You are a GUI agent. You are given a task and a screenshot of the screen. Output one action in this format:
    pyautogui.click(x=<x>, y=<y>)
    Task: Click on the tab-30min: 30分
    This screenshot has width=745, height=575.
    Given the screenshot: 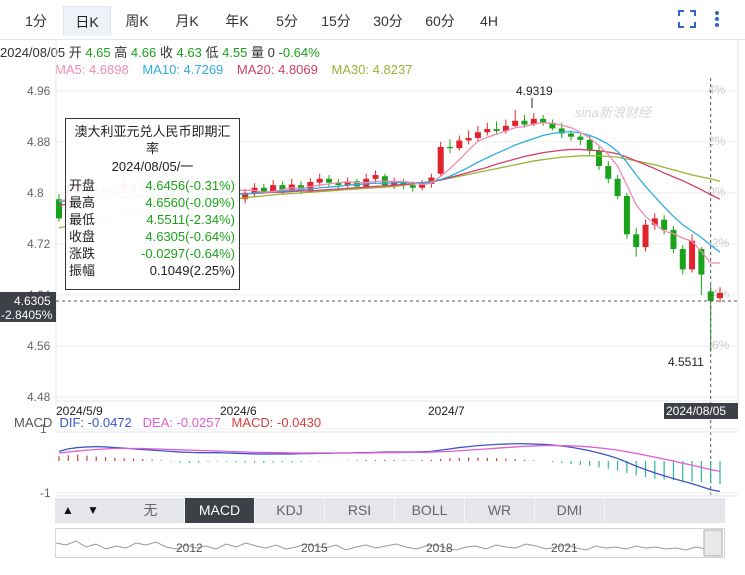 What is the action you would take?
    pyautogui.click(x=388, y=21)
    